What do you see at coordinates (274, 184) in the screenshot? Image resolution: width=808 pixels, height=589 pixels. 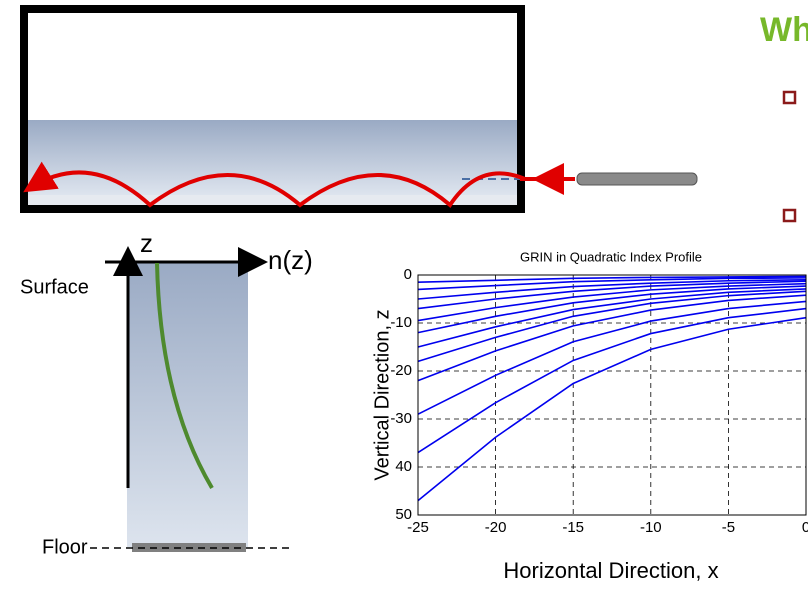 I see `ray-path` at bounding box center [274, 184].